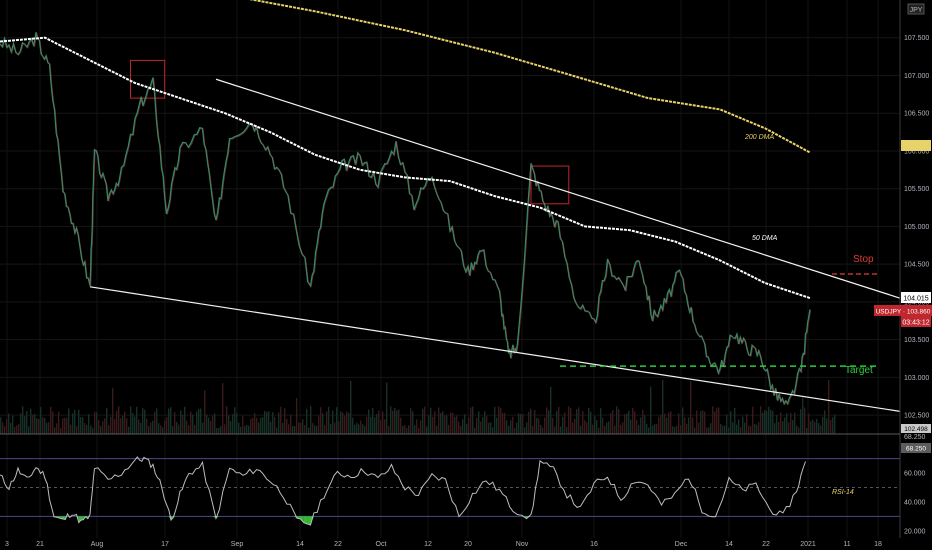  What do you see at coordinates (40, 544) in the screenshot?
I see `time-tick-label: 21` at bounding box center [40, 544].